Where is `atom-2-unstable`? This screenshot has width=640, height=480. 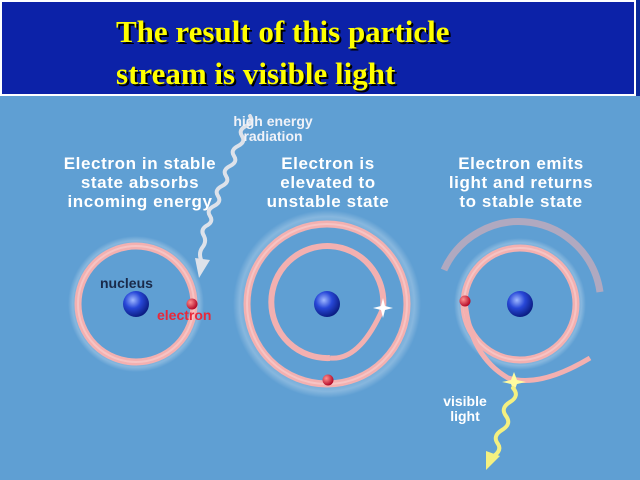 atom-2-unstable is located at coordinates (327, 304).